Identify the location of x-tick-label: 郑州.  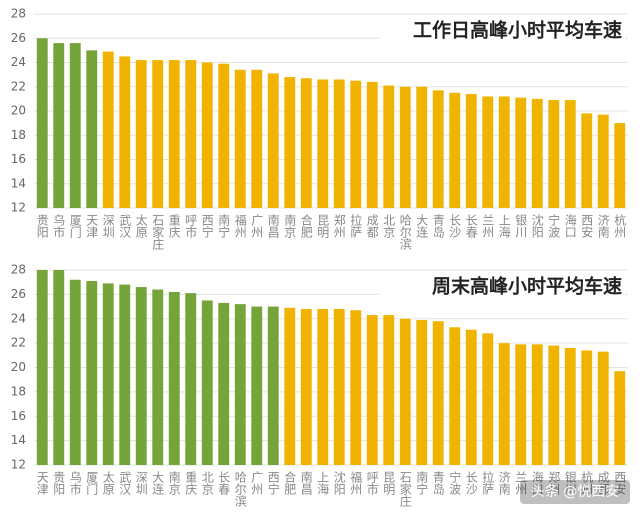
(554, 482).